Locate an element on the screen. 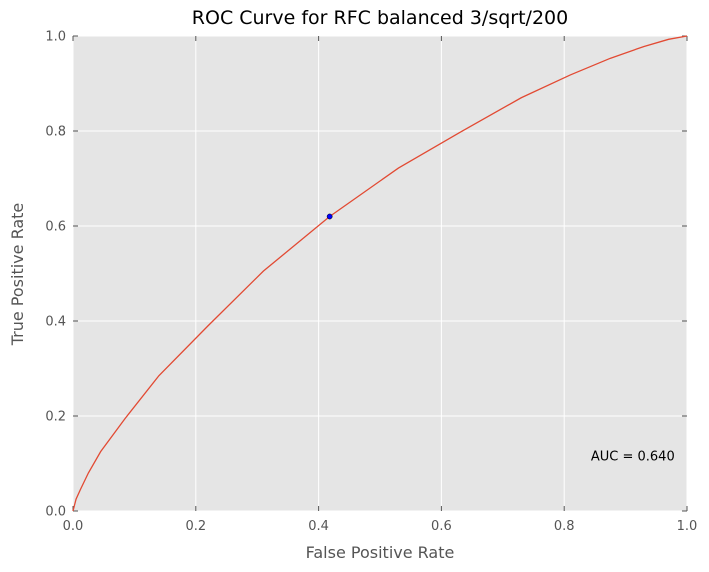  y-axis-label: True Positive Rate is located at coordinates (17, 275).